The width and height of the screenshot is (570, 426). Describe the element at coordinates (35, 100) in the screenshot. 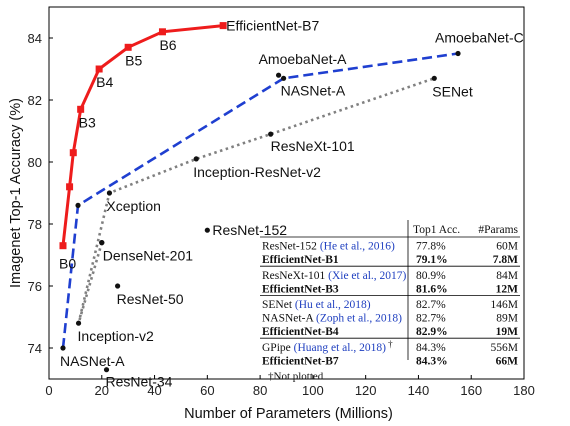

I see `y-tick-label: 82` at that location.